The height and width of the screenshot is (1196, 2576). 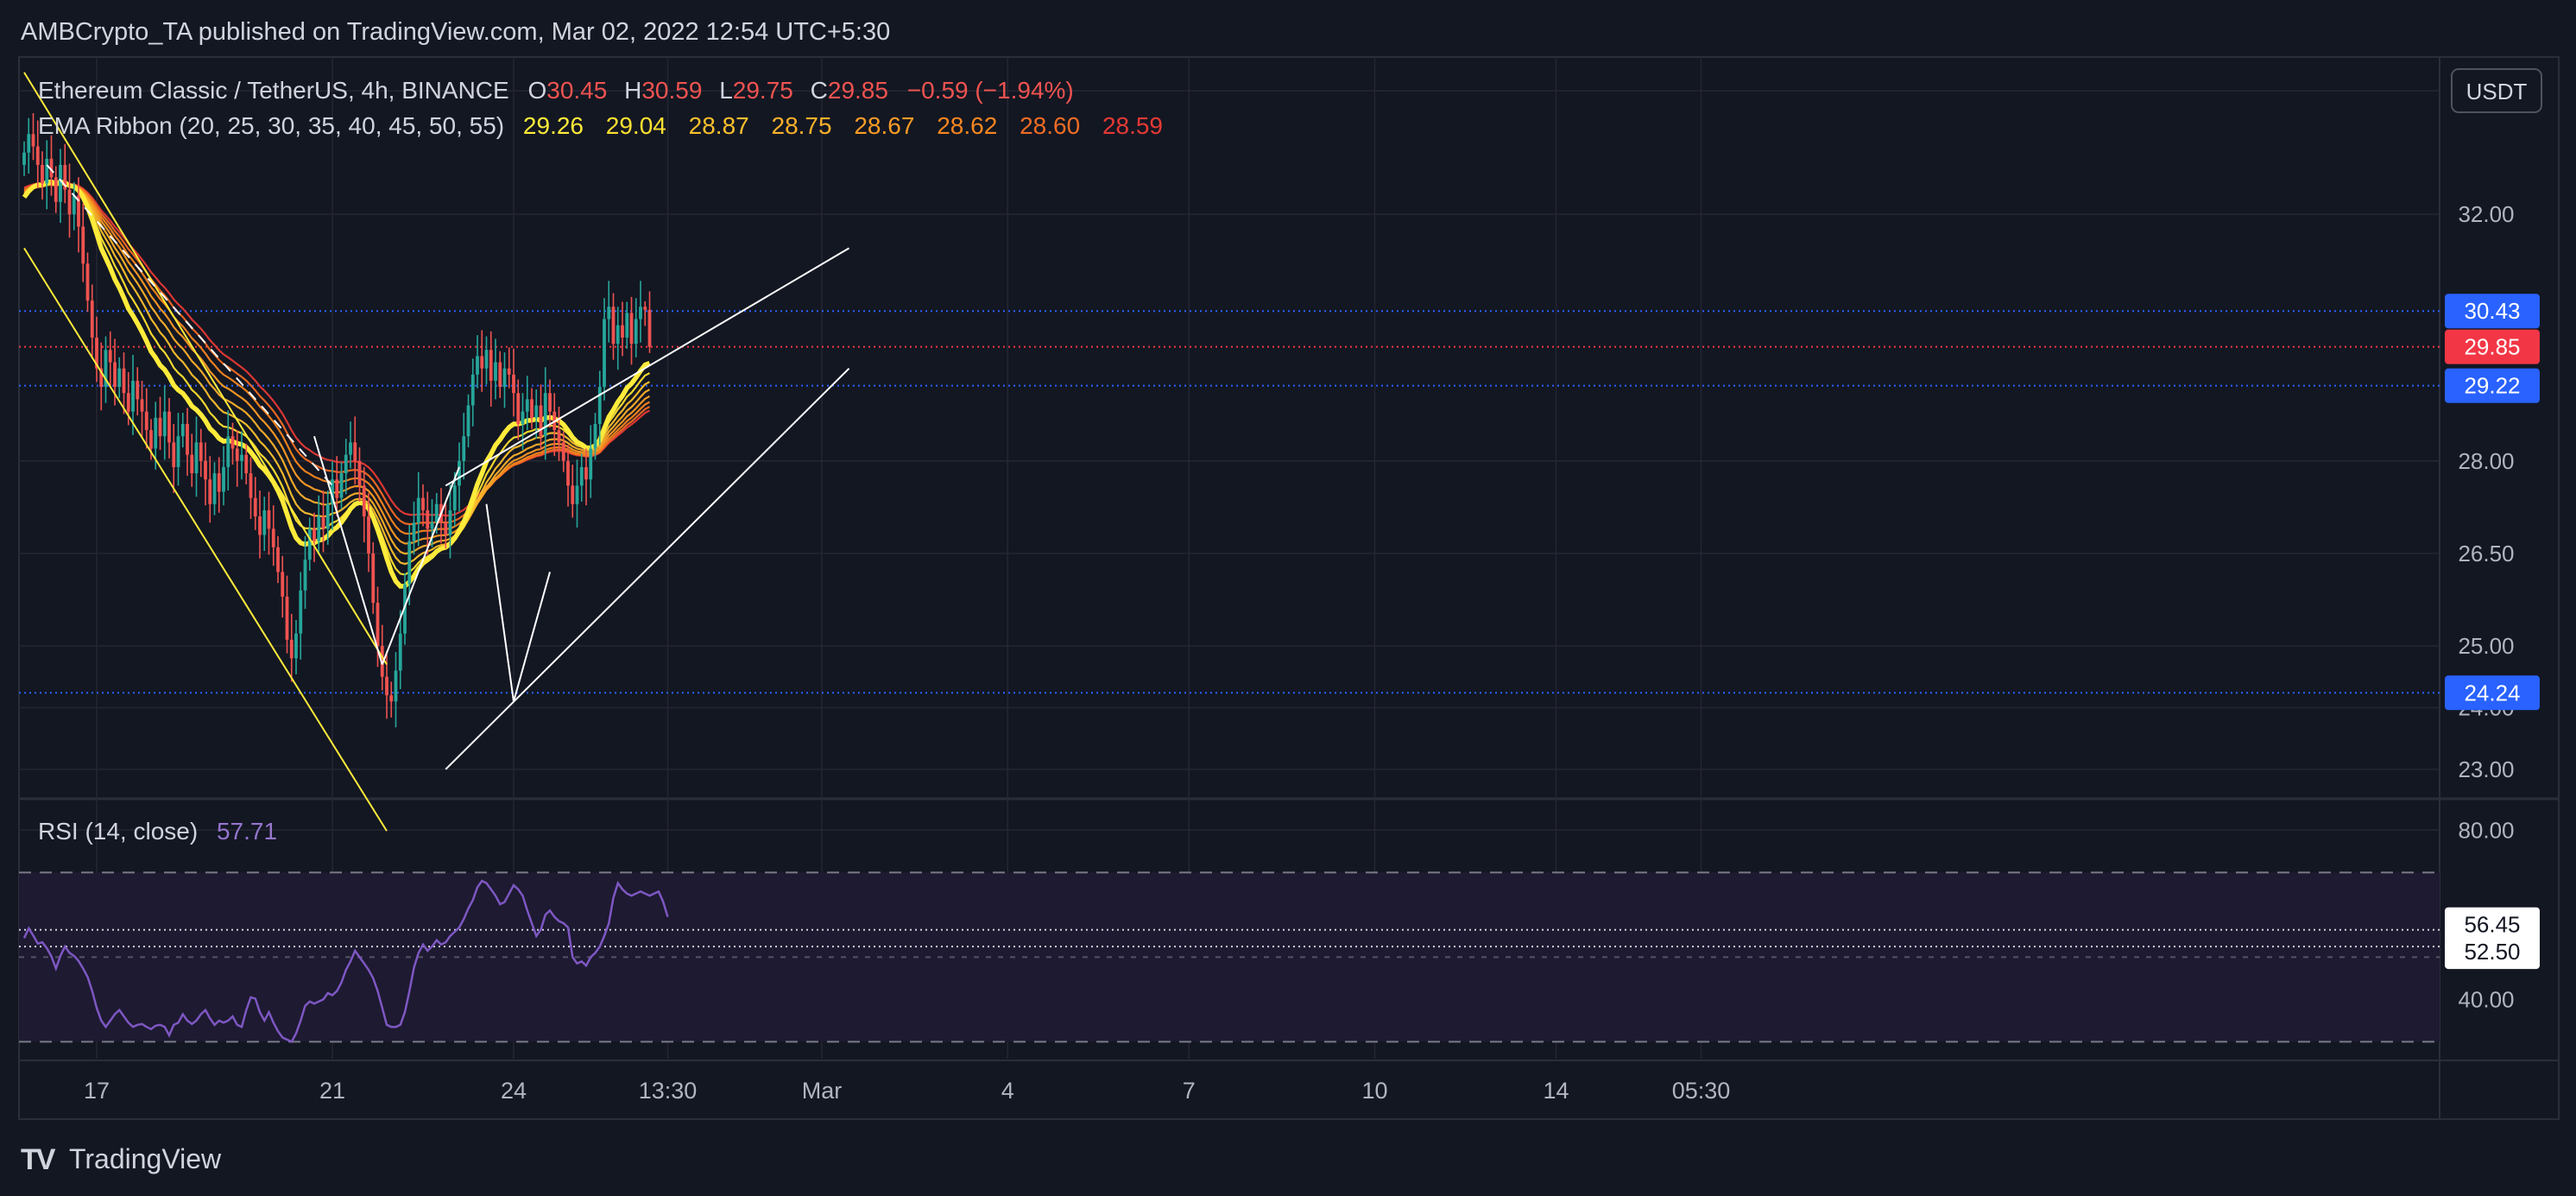 I want to click on low-label: L, so click(x=726, y=90).